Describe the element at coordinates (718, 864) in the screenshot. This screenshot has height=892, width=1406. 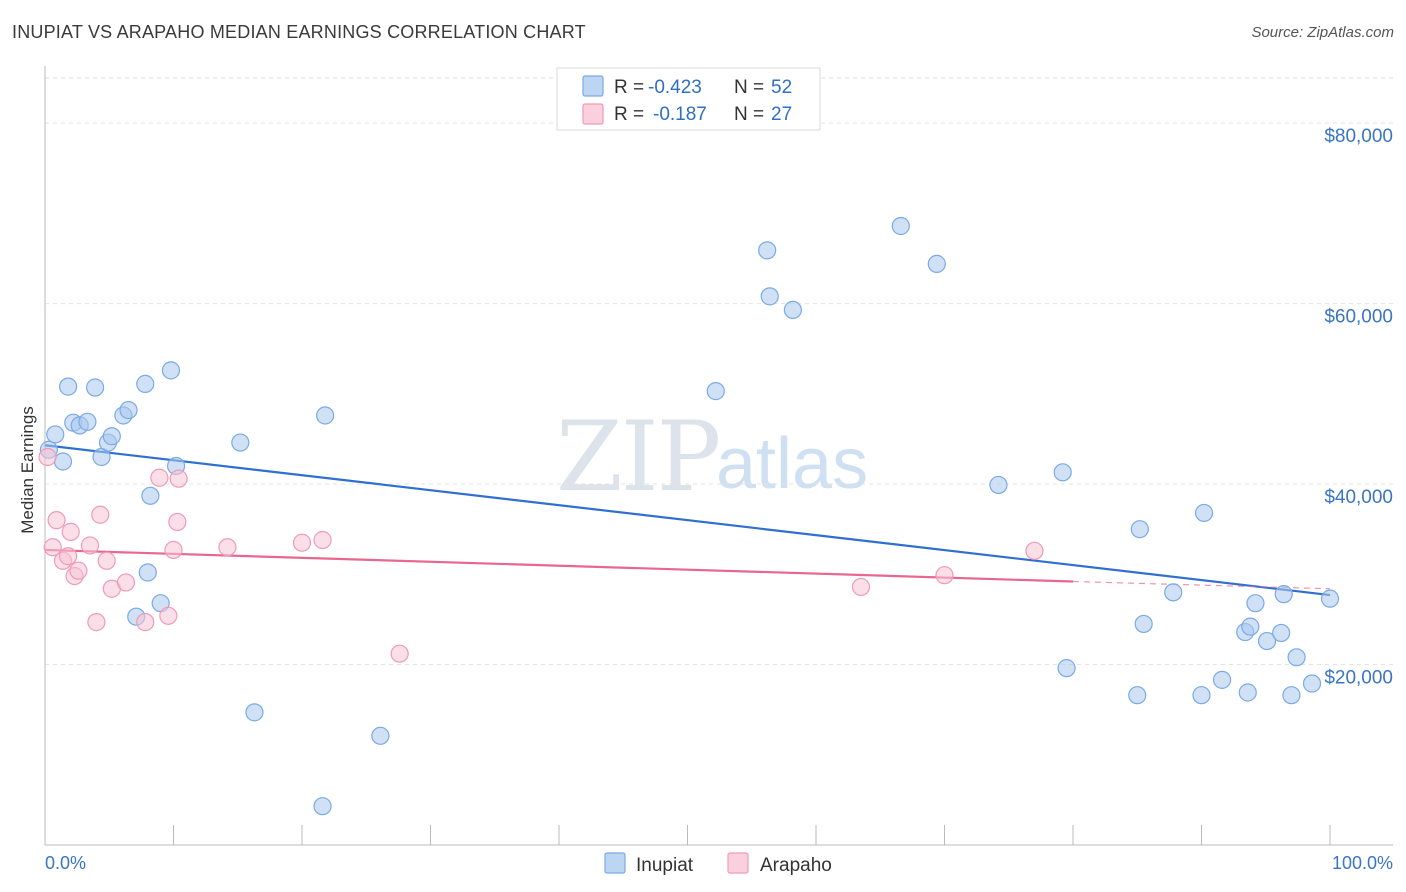
I see `series-legend: Inupiat Arapaho` at that location.